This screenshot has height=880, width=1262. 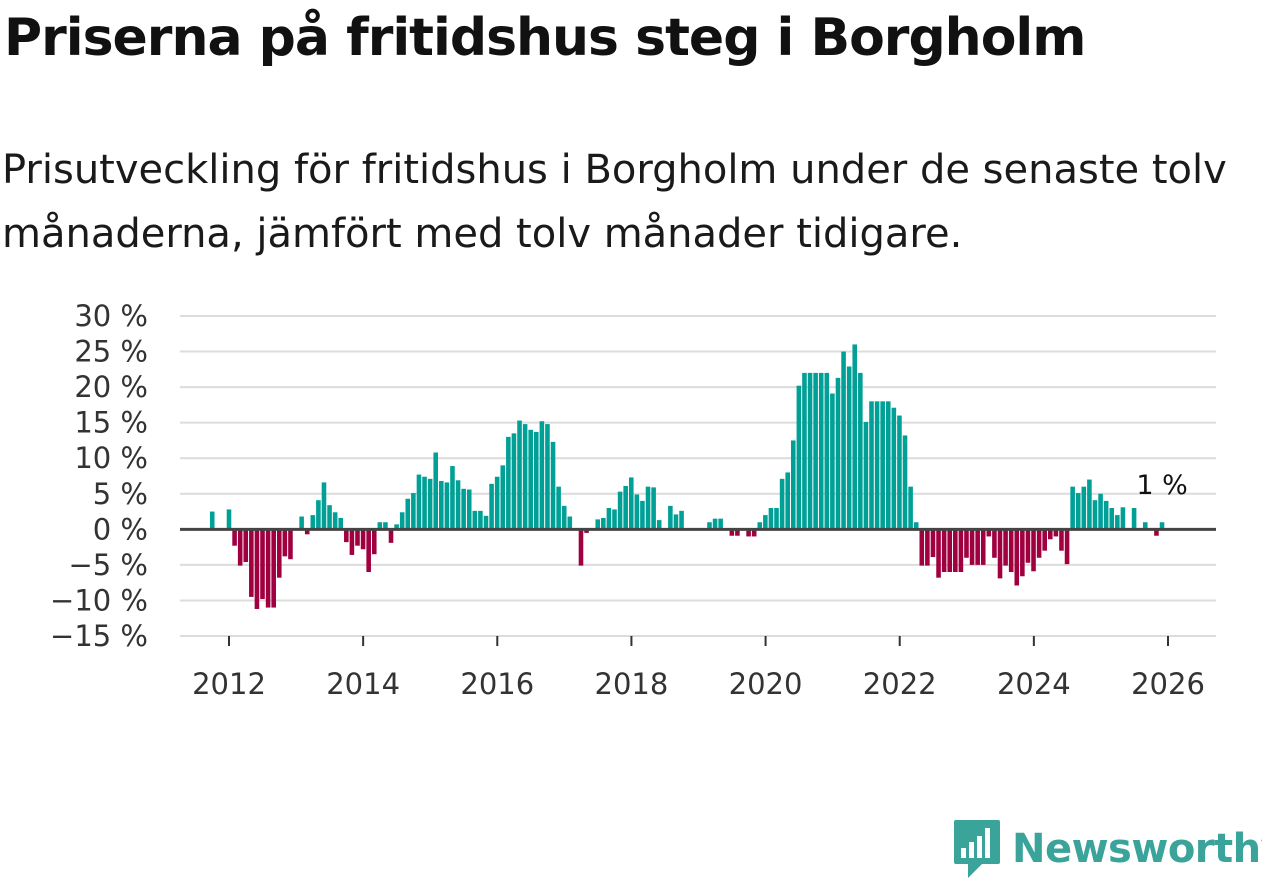 What do you see at coordinates (108, 565) in the screenshot?
I see `y-tick-label: −5 %` at bounding box center [108, 565].